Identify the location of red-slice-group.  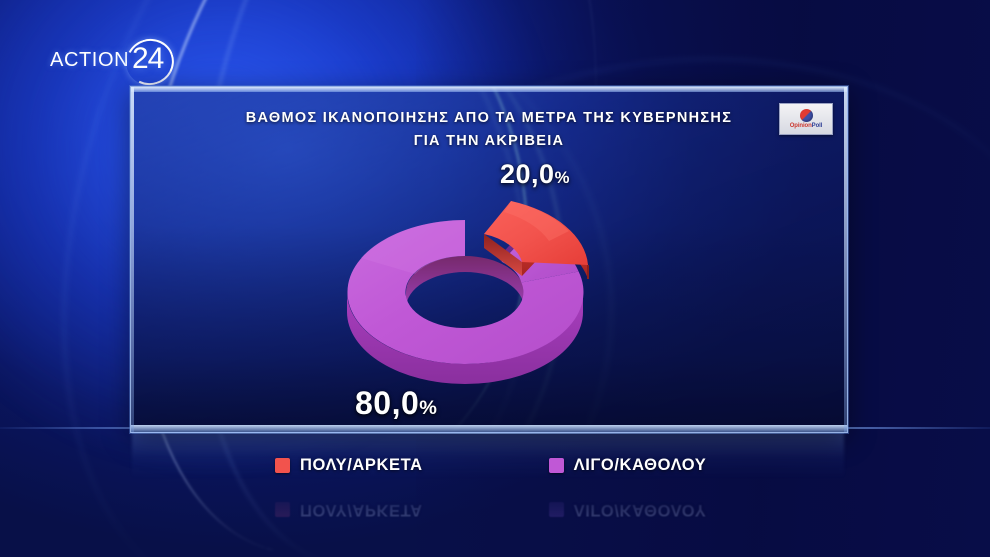
(536, 240).